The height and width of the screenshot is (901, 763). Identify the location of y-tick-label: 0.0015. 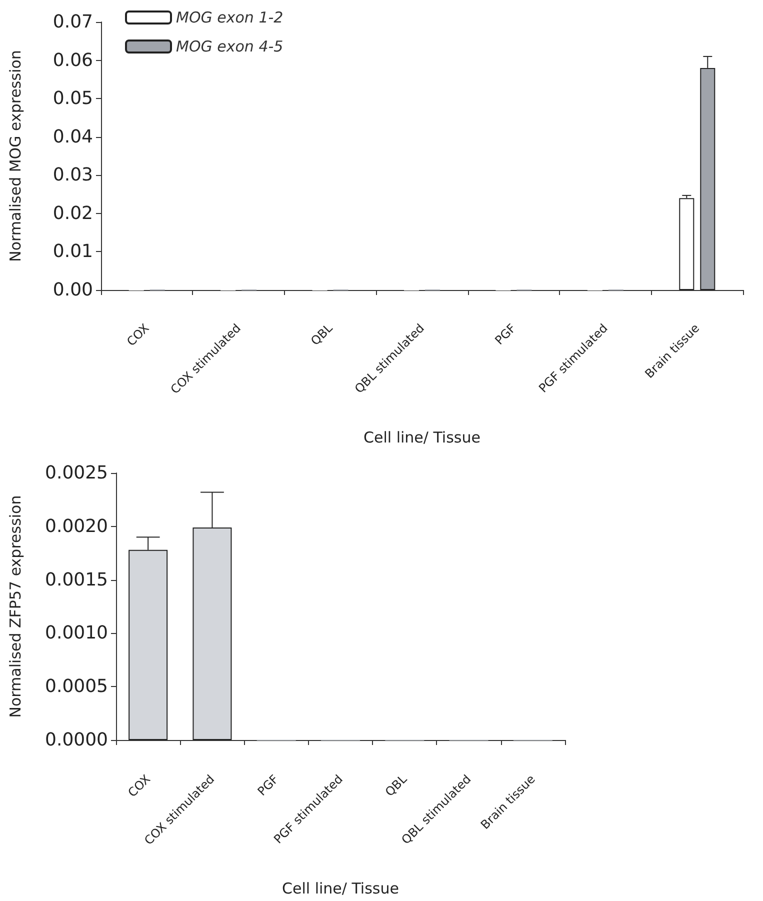
(76, 579).